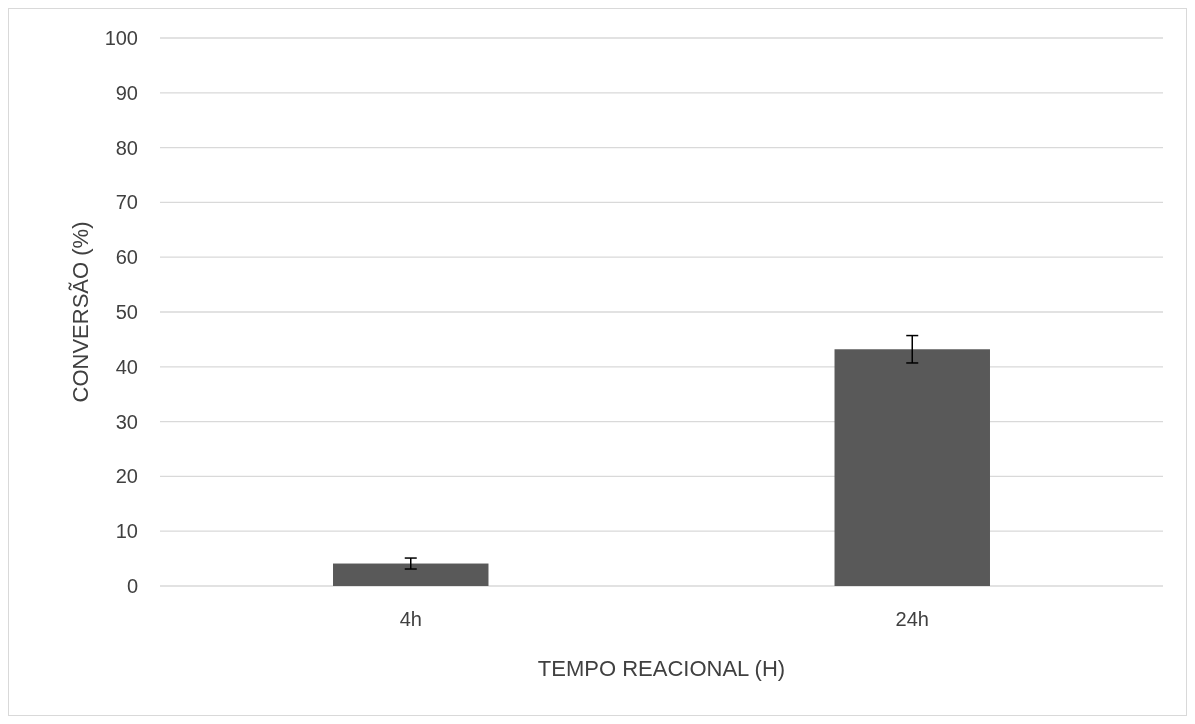  I want to click on x-tick-label: 4h, so click(410, 619).